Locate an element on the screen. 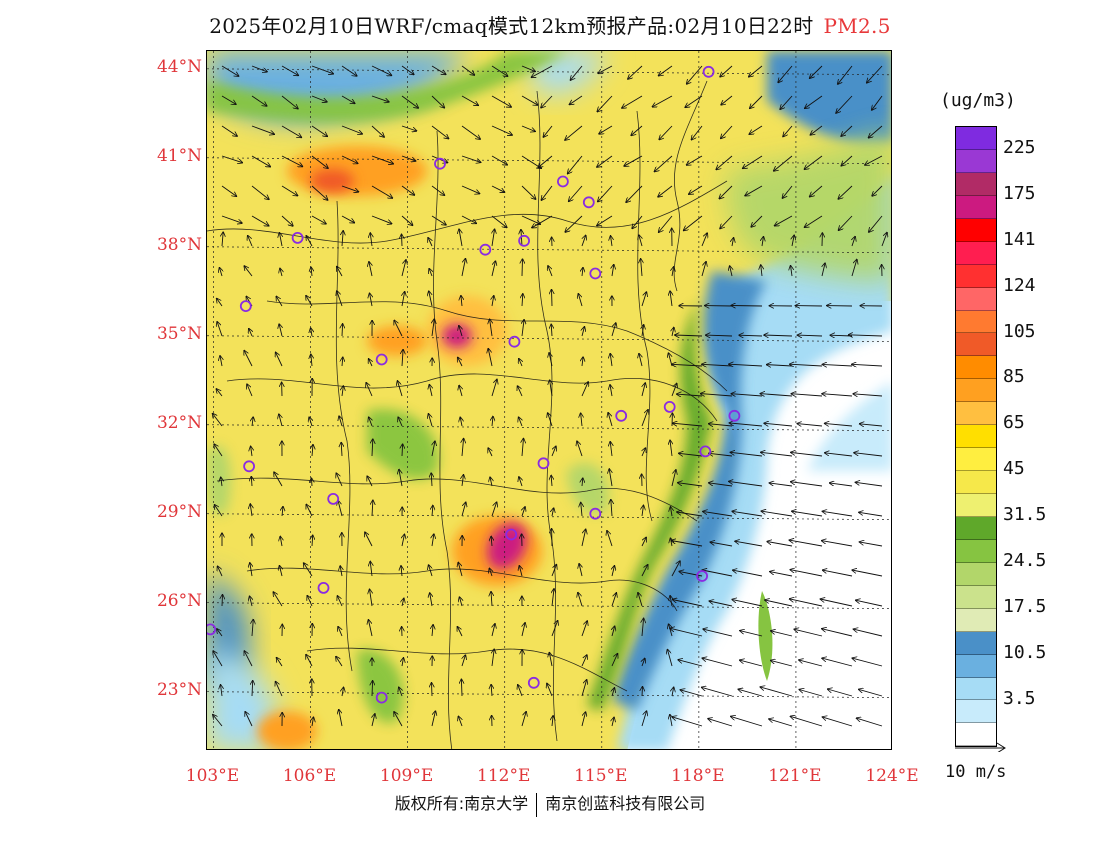 Image resolution: width=1100 pixels, height=850 pixels. copyright-company: 南京创蓝科技有限公司 is located at coordinates (625, 803).